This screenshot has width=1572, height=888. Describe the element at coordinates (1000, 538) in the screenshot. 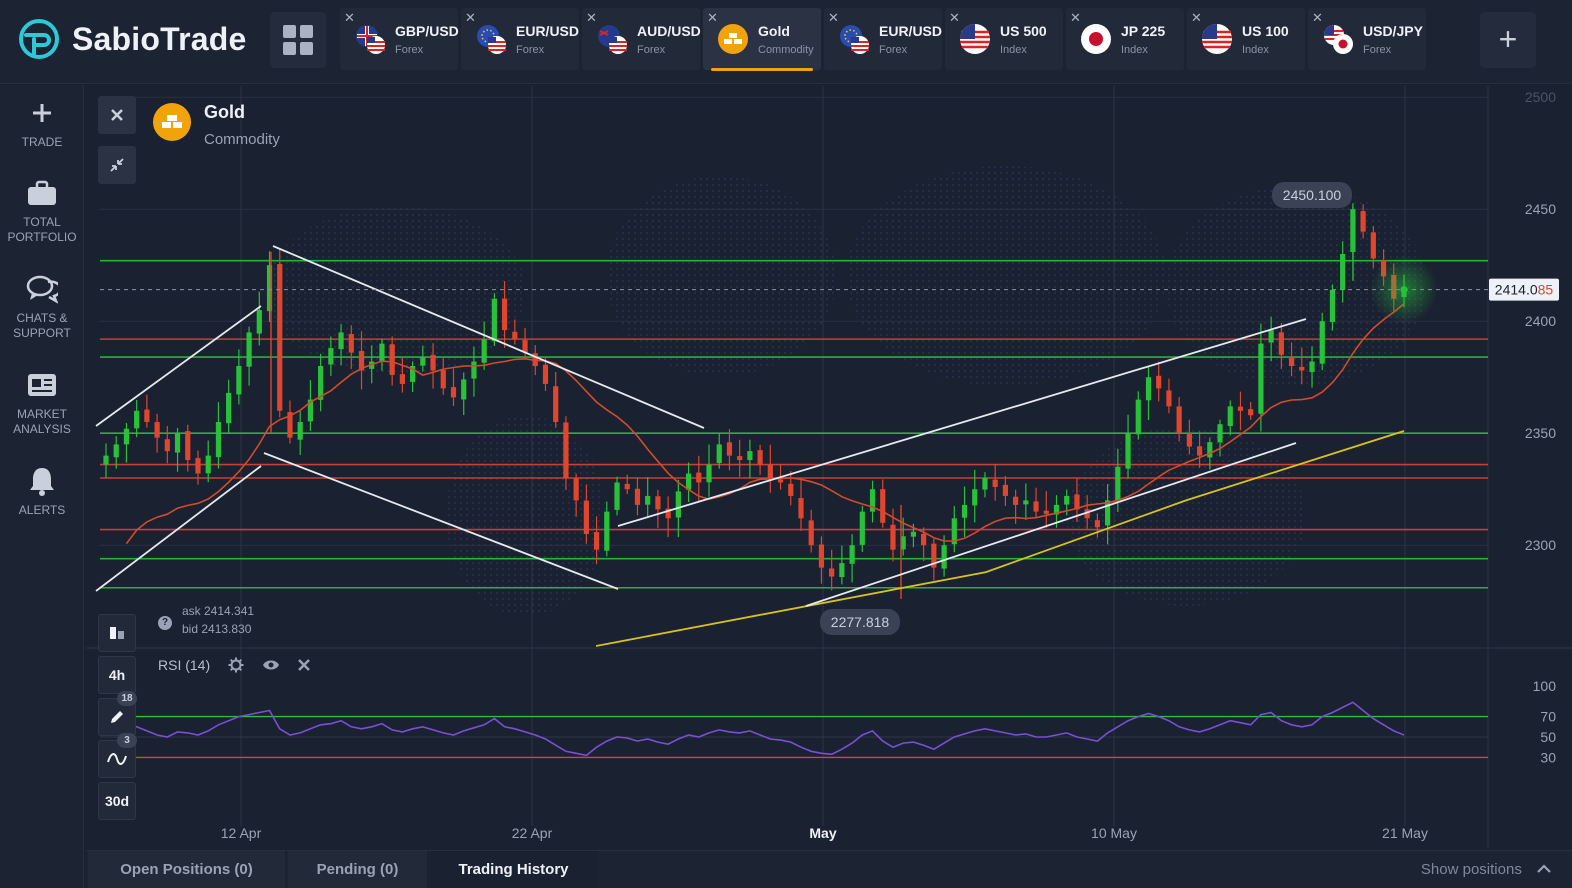

I see `moving-average-yellow` at that location.